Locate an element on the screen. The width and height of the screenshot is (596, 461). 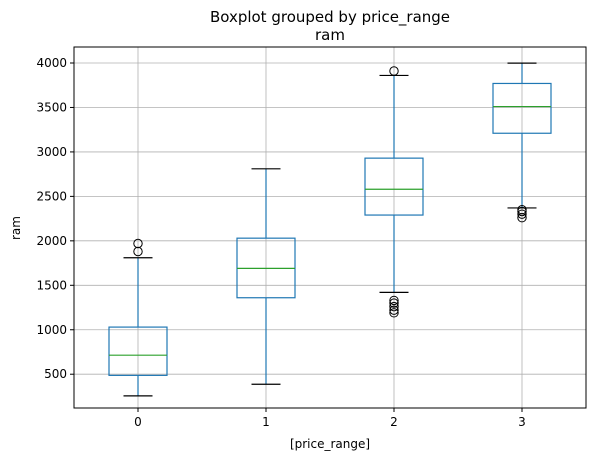
y-tick-label: 3500 is located at coordinates (51, 107).